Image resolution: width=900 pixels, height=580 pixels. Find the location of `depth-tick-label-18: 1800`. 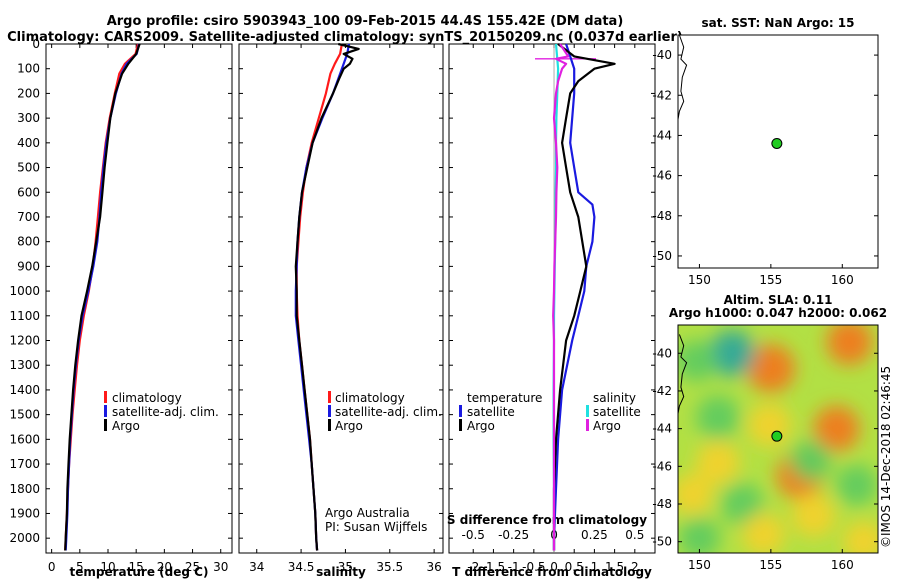

depth-tick-label-18: 1800 is located at coordinates (24, 489).